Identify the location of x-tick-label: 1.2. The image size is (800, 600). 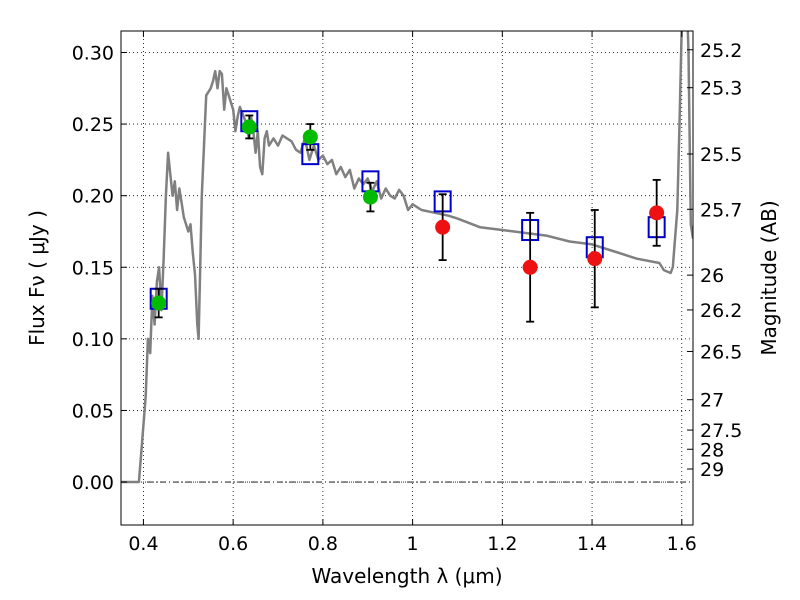
(502, 544).